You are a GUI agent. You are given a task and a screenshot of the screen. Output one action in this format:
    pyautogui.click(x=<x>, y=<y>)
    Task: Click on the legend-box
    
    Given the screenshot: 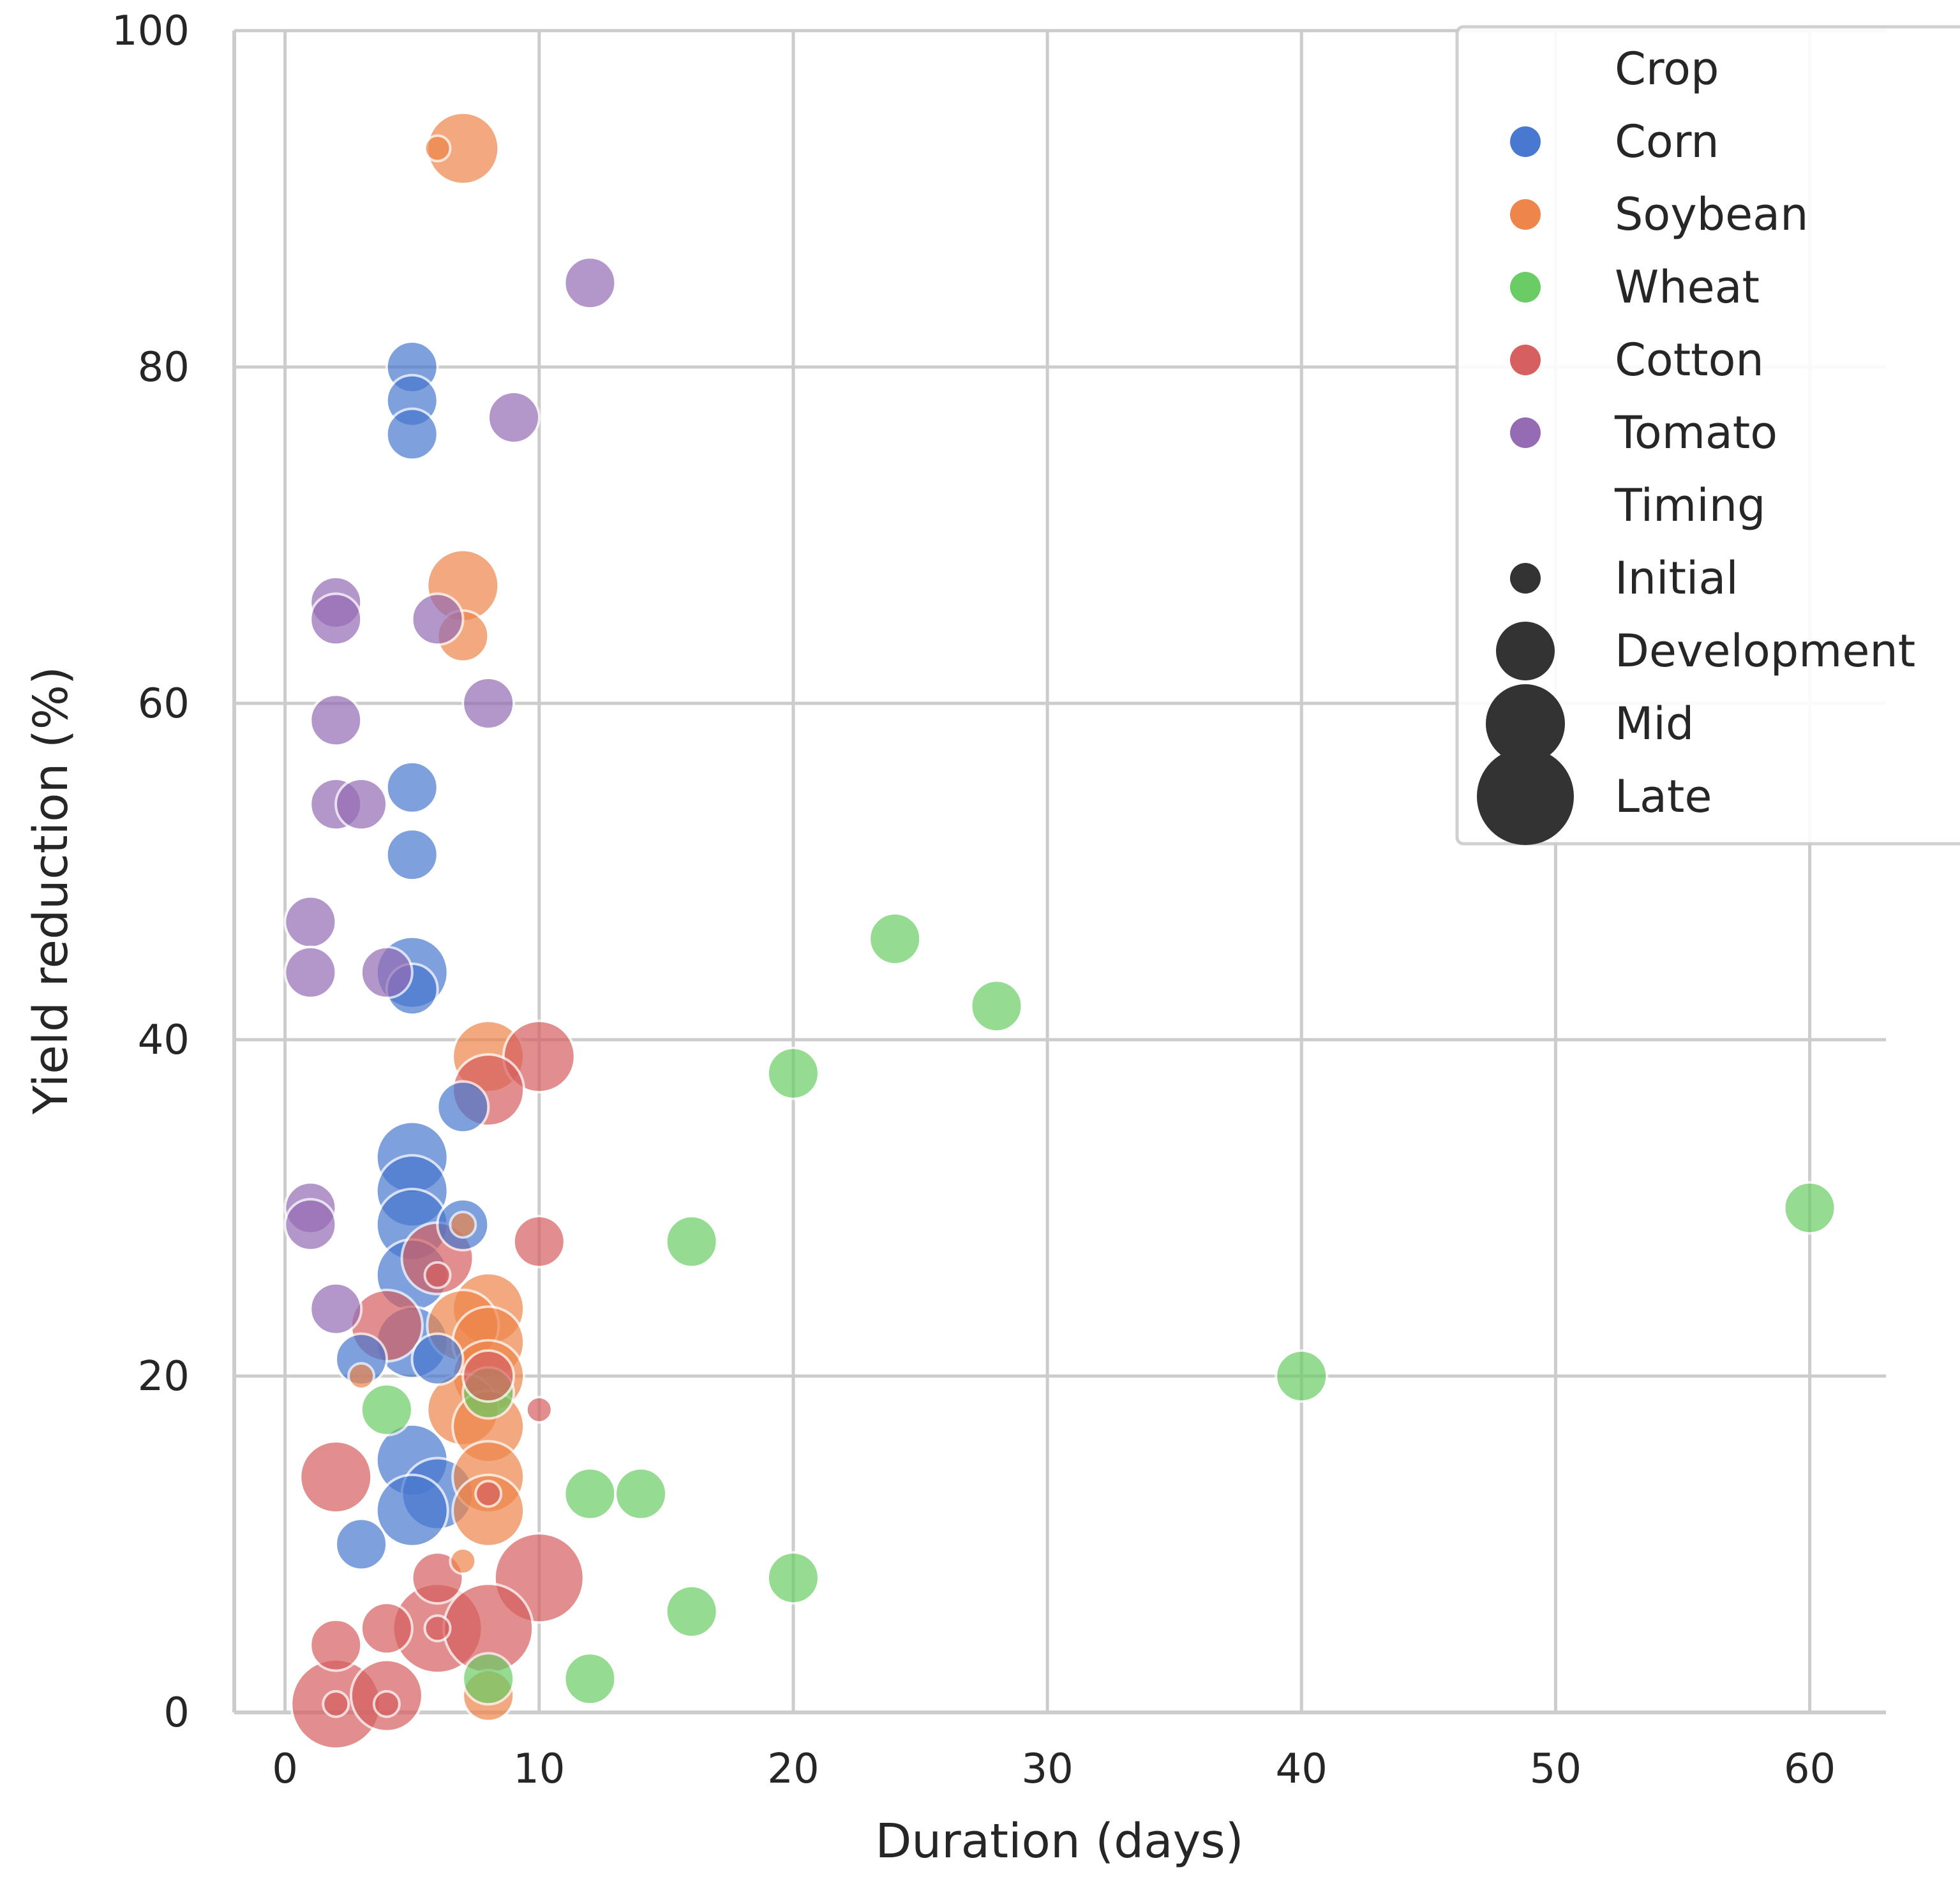 What is the action you would take?
    pyautogui.click(x=1708, y=435)
    